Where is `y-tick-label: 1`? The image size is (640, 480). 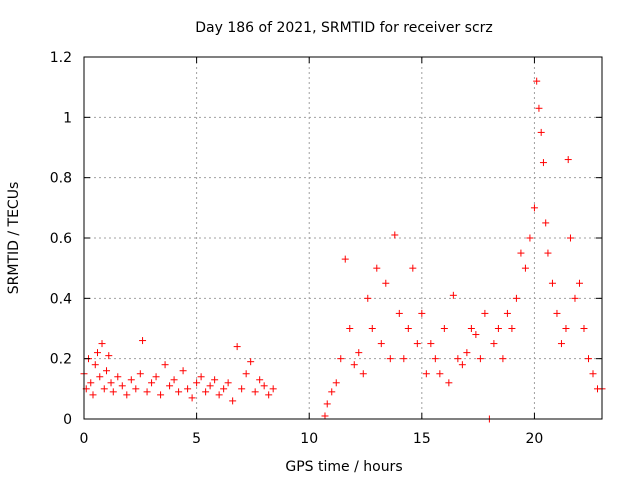
y-tick-label: 1 is located at coordinates (67, 118).